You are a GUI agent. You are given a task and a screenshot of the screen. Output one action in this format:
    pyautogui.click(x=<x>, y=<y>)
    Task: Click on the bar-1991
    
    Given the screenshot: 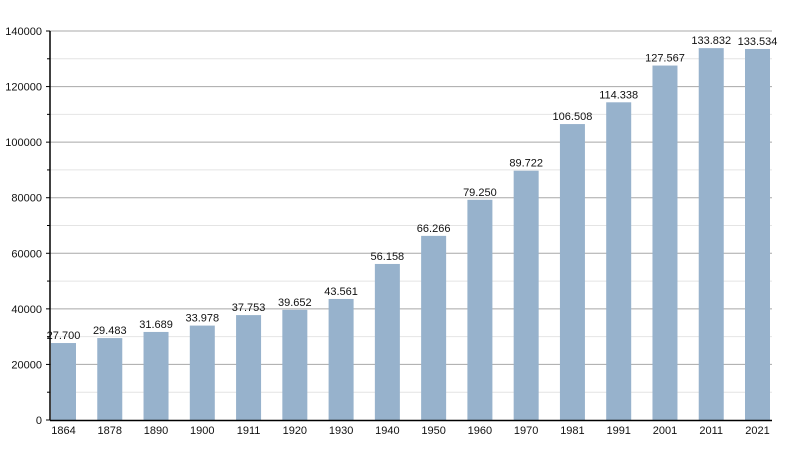 What is the action you would take?
    pyautogui.click(x=619, y=261)
    